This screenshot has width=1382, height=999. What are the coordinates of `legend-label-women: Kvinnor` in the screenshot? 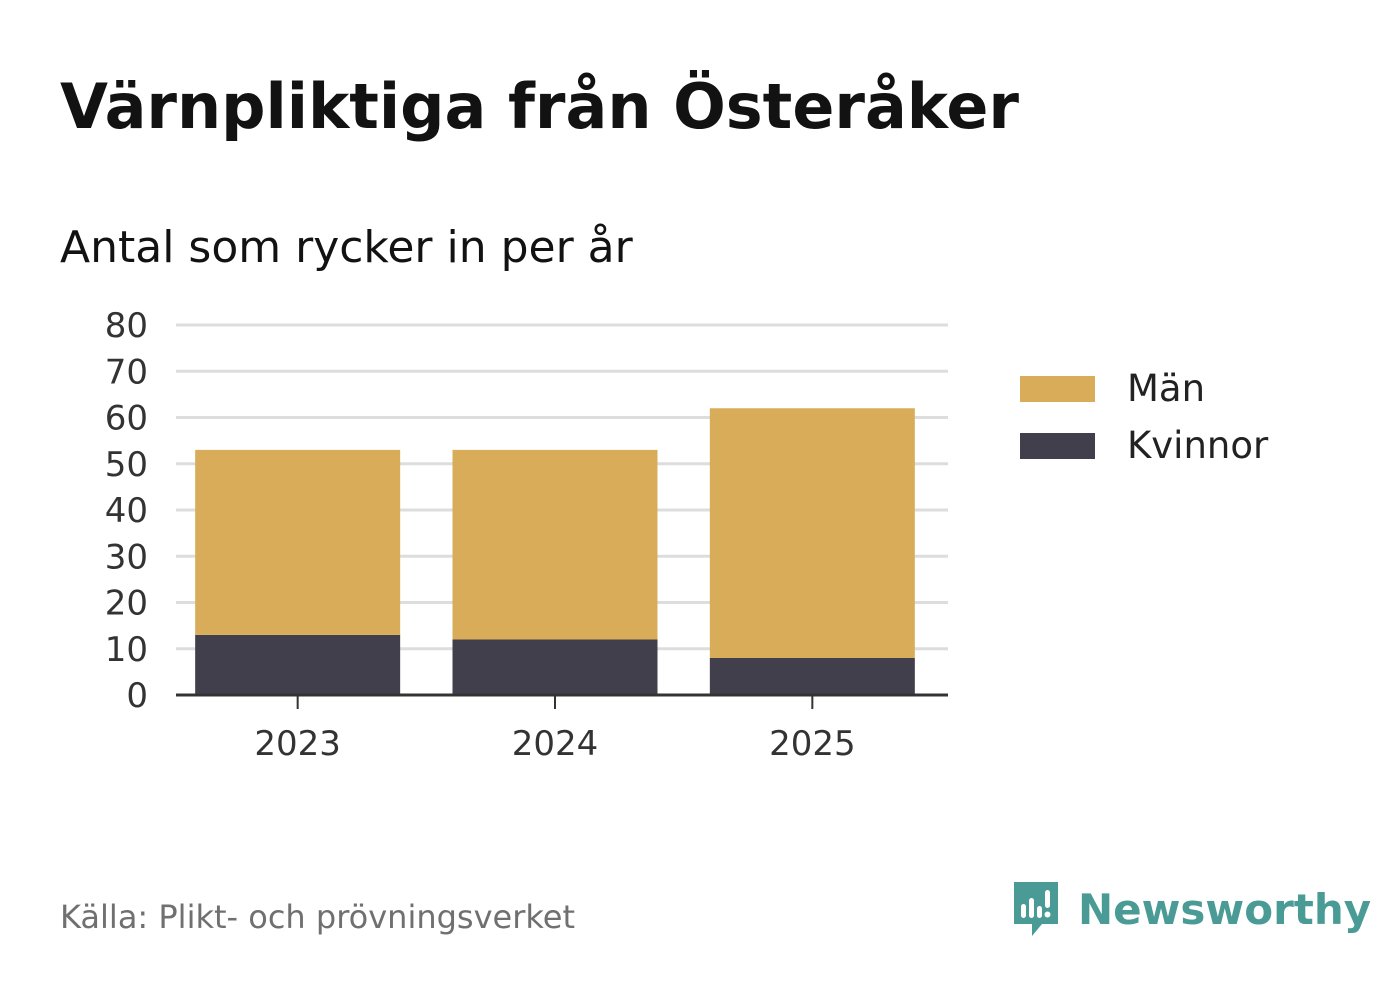 It's located at (1198, 445).